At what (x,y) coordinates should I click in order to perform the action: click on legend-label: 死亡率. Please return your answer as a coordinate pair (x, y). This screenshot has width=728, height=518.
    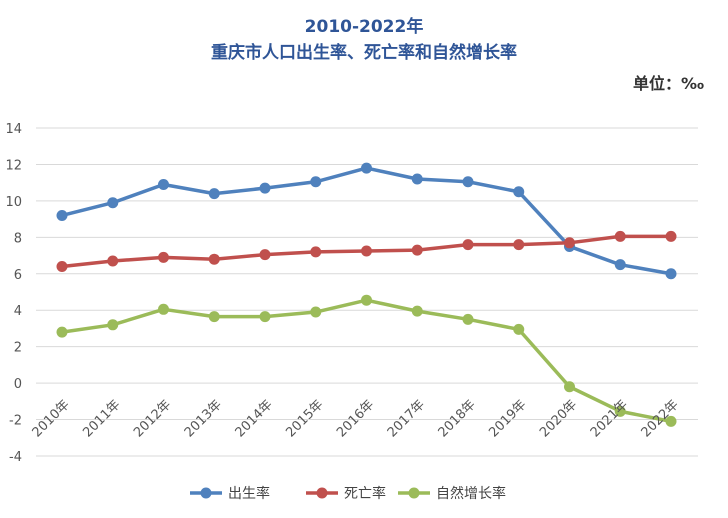
    Looking at the image, I should click on (365, 493).